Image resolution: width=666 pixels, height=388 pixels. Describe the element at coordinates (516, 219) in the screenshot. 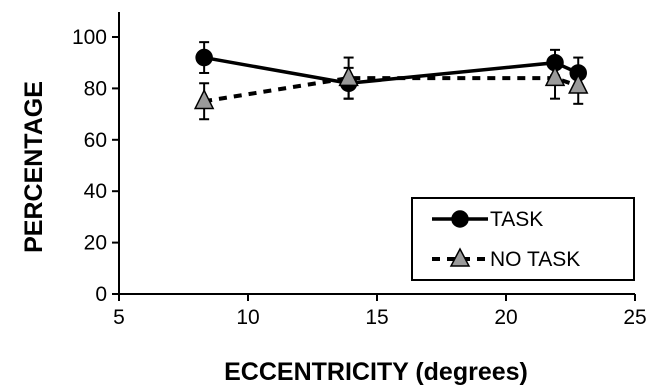

I see `legend-label-0: TASK` at that location.